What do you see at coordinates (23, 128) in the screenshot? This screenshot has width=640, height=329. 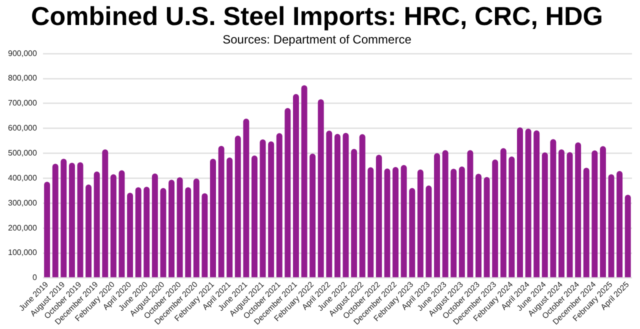 I see `y-tick-label: 600,000` at bounding box center [23, 128].